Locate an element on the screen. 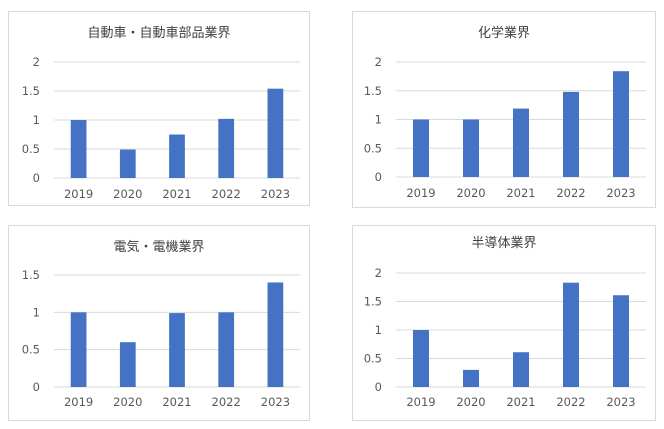 This screenshot has width=664, height=429. chart-title-automotive: 自動車・自動車部品業界 is located at coordinates (158, 33).